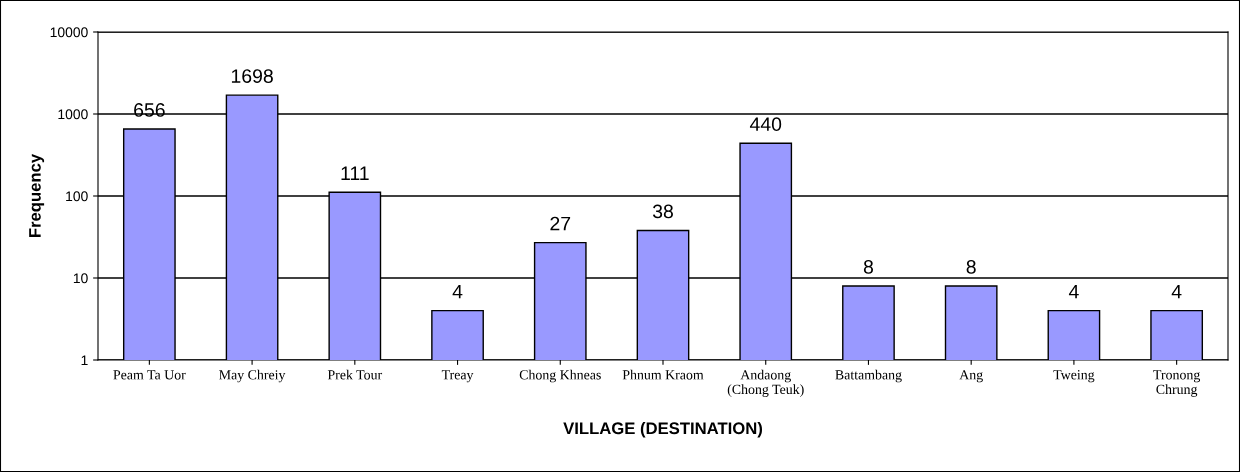 This screenshot has width=1240, height=472. What do you see at coordinates (355, 173) in the screenshot?
I see `data-label: 111` at bounding box center [355, 173].